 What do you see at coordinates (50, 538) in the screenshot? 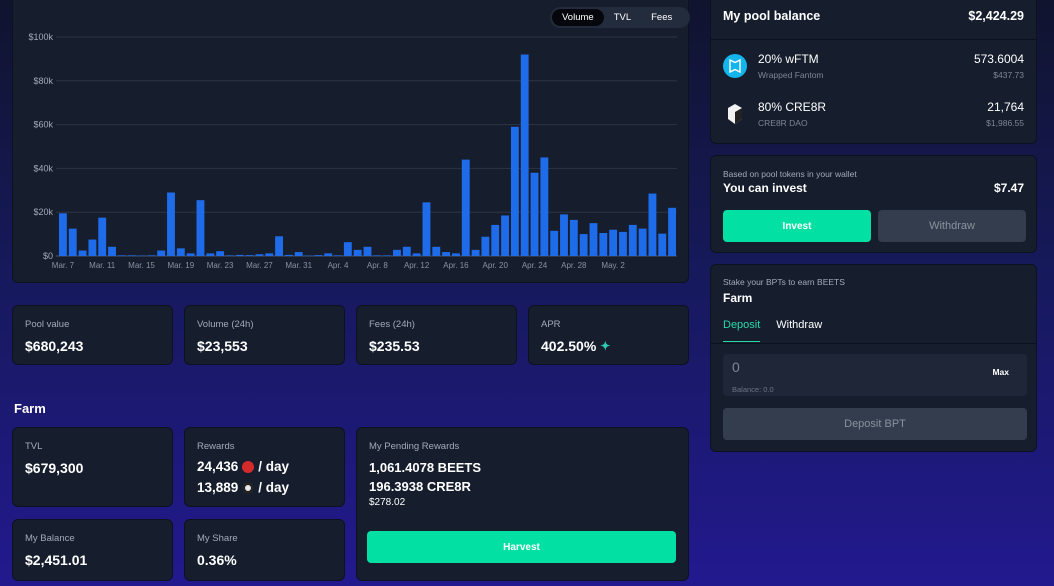
I see `my-balance-label: My Balance` at bounding box center [50, 538].